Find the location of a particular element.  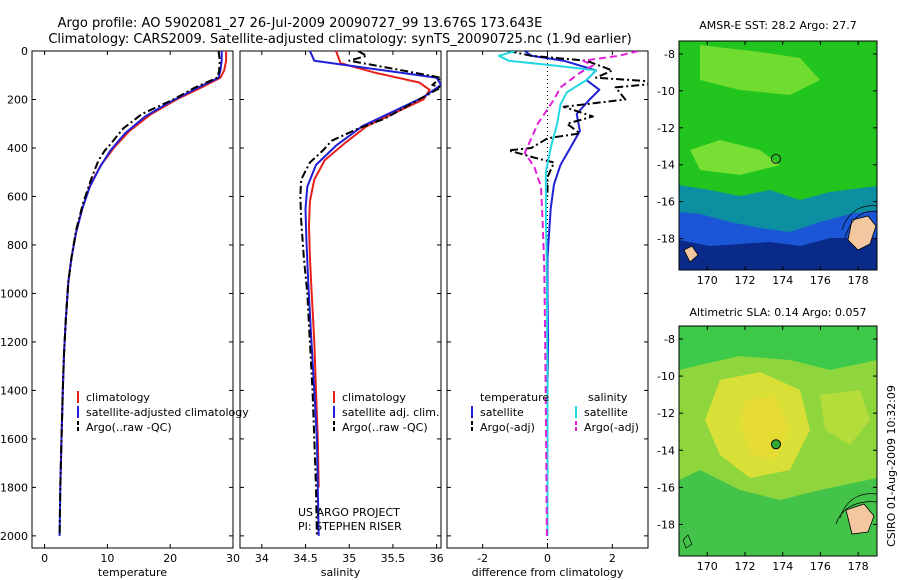

sst-coast-arc is located at coordinates (859, 218).